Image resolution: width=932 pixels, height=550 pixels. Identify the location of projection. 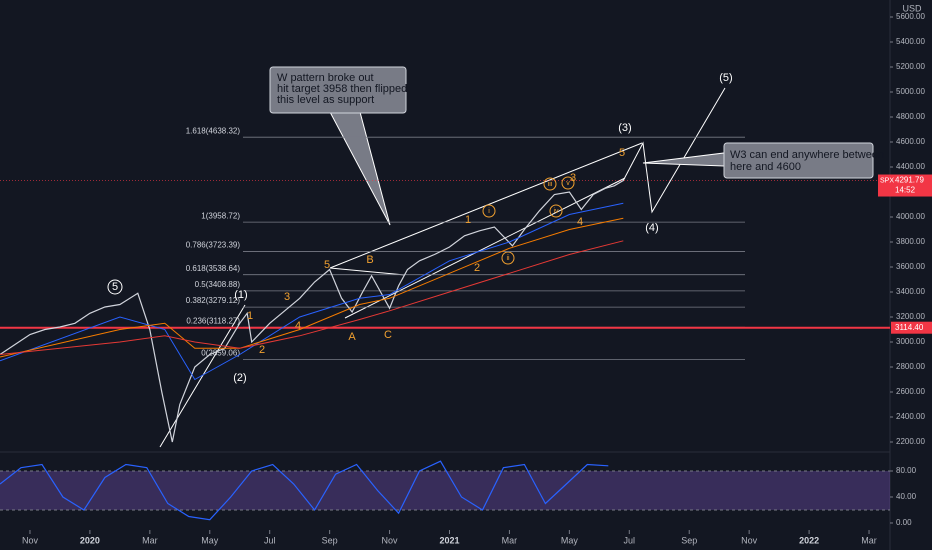
(674, 150).